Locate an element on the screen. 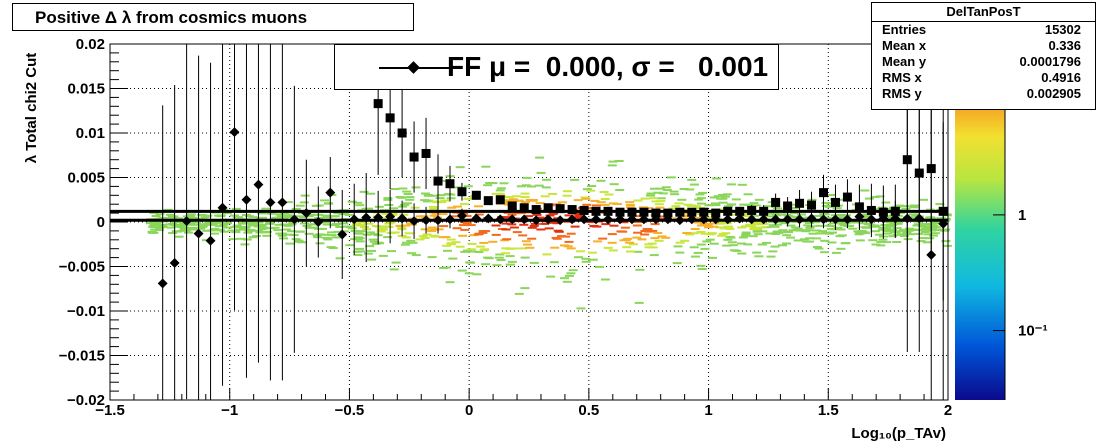 This screenshot has width=1117, height=444. y-tick-label: 0.02 is located at coordinates (90, 44).